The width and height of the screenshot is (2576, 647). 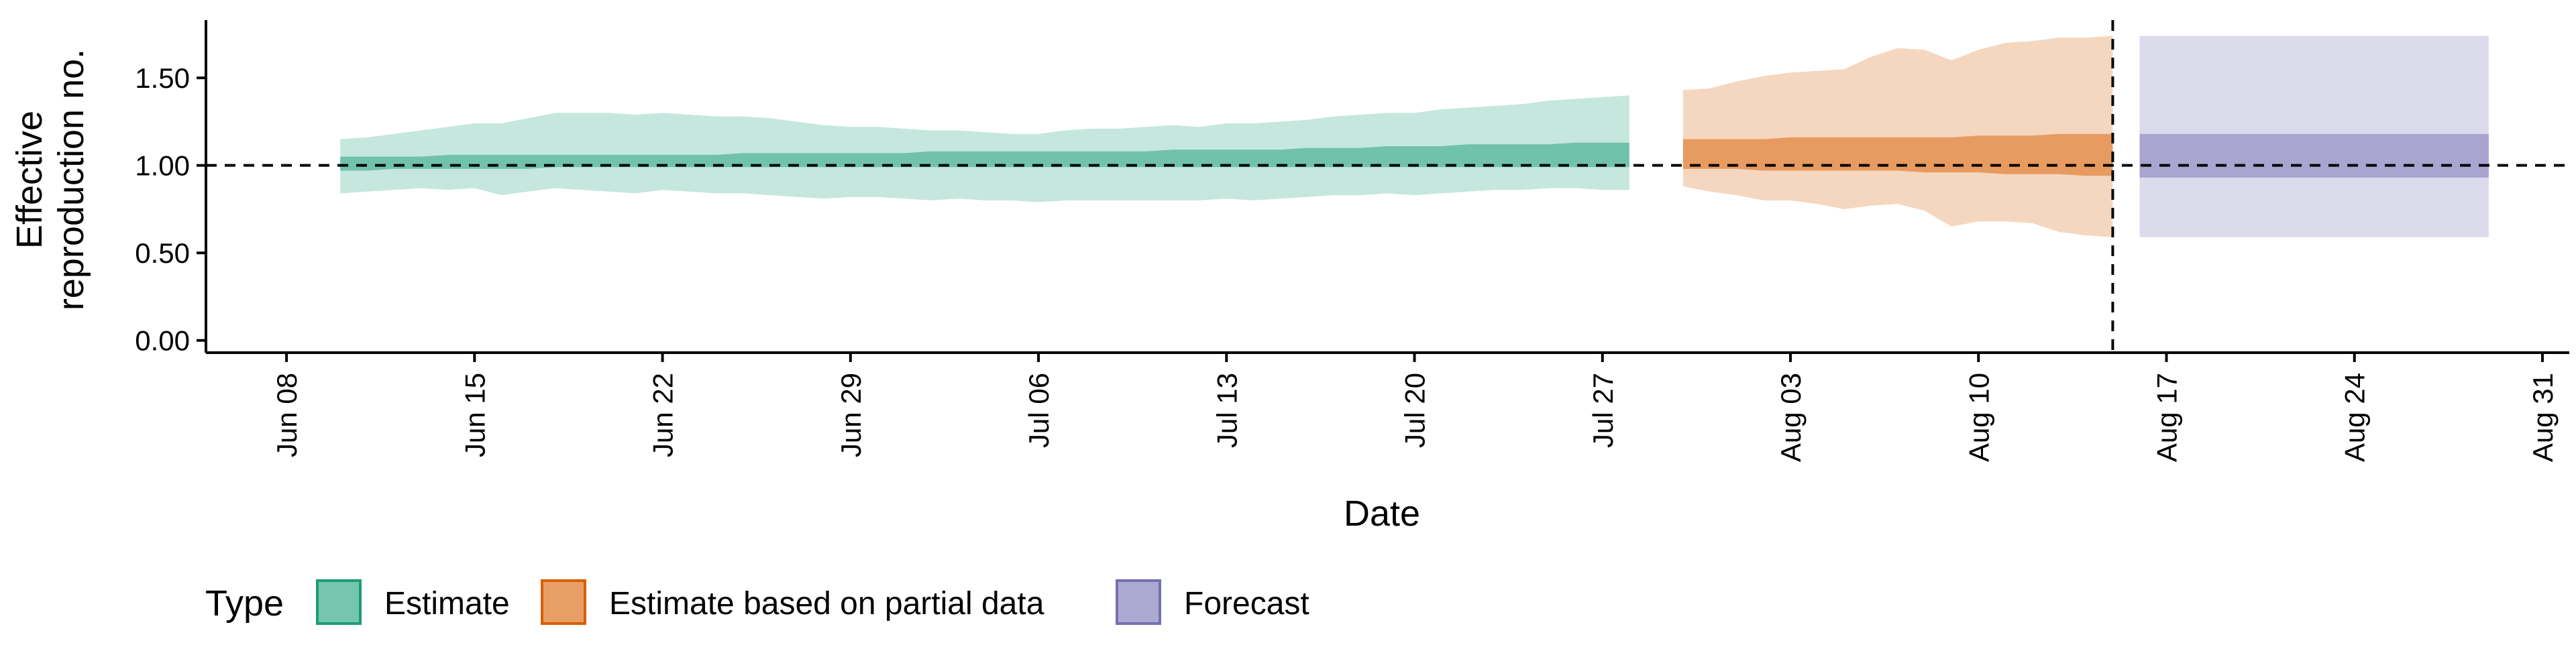 I want to click on y-tick-label: 0.00, so click(x=162, y=341).